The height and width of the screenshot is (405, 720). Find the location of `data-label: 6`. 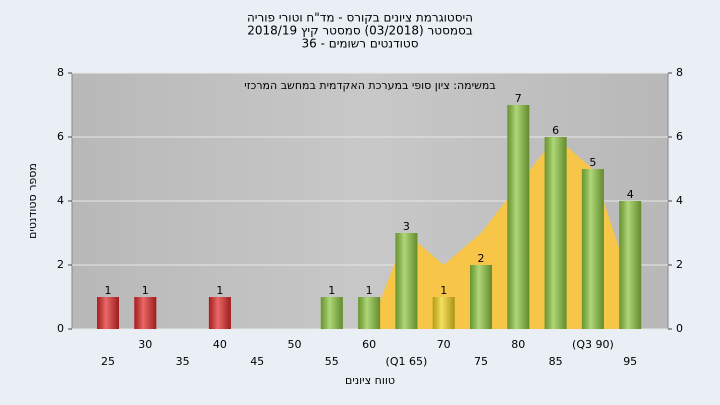

data-label: 6 is located at coordinates (555, 130).